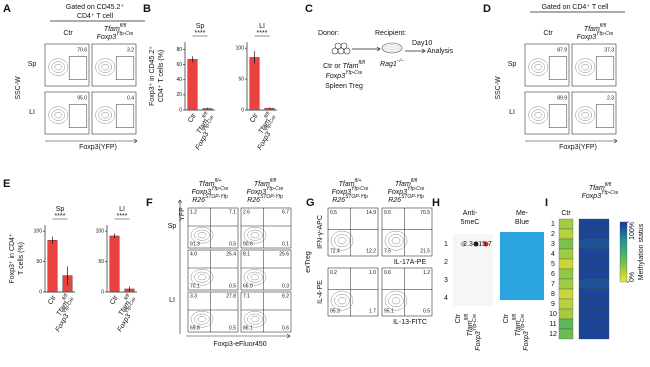 This screenshot has width=650, height=367. Describe the element at coordinates (344, 86) in the screenshot. I see `label: Spleen Treg` at that location.